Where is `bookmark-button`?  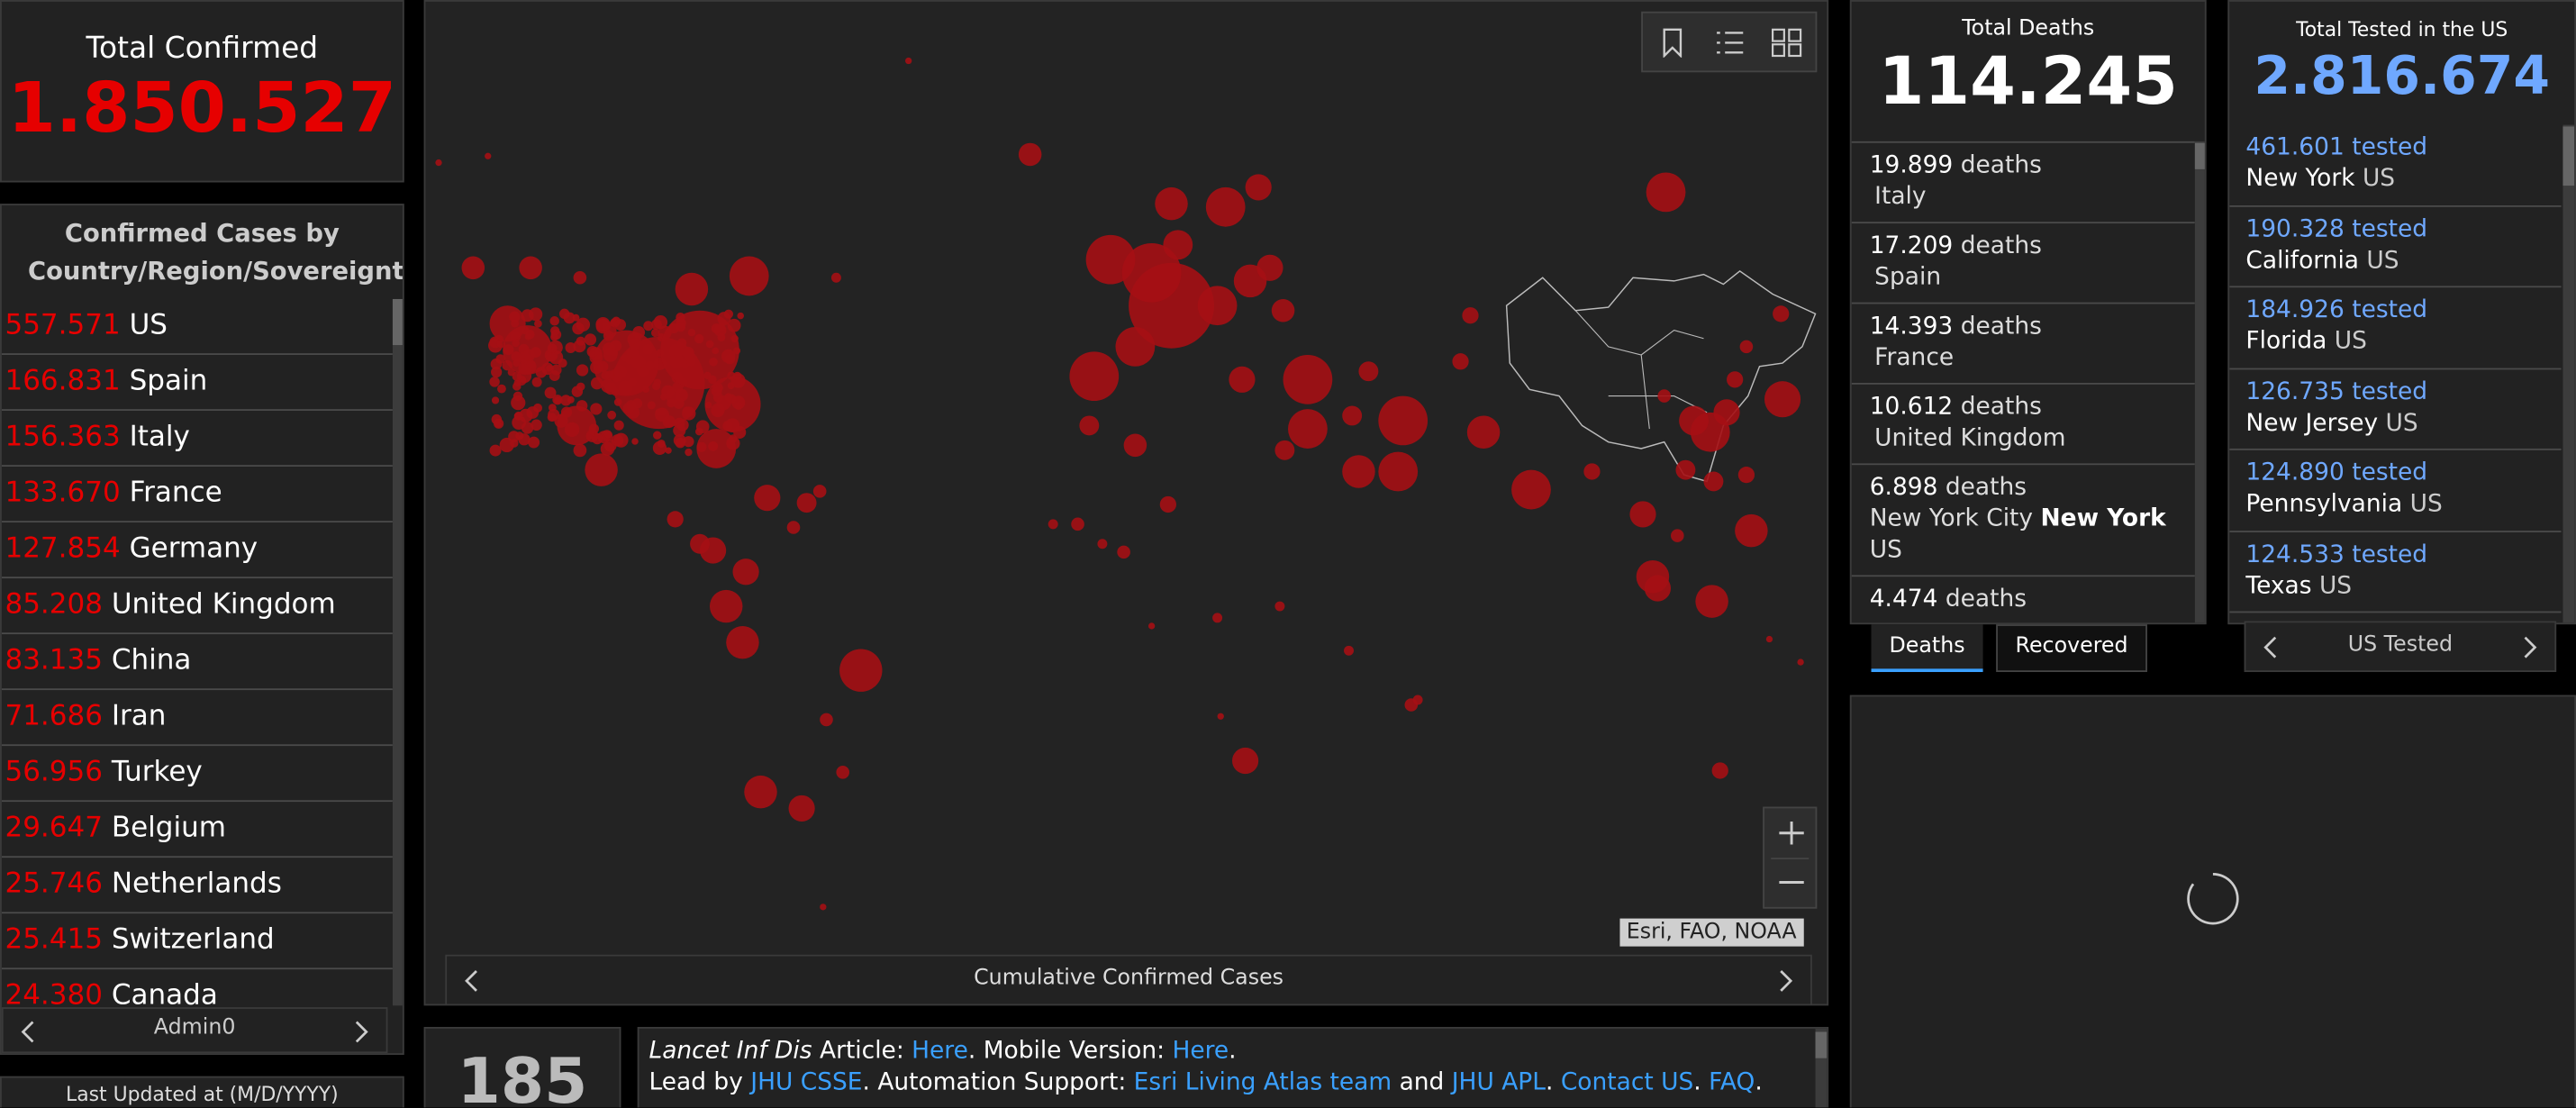
bookmark-button is located at coordinates (1672, 43).